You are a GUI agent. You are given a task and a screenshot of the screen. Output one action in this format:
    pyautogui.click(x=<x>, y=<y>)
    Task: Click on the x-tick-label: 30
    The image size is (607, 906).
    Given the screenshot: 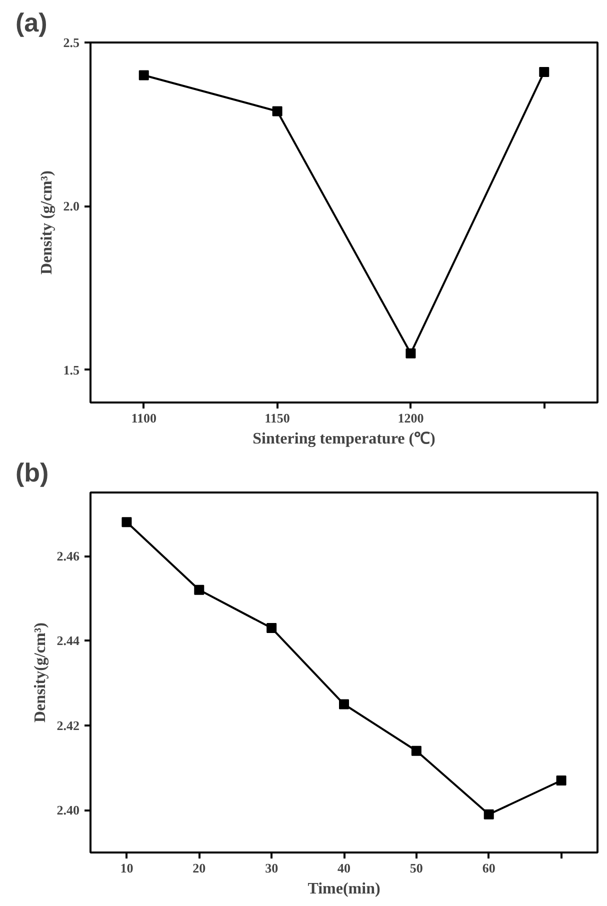 What is the action you would take?
    pyautogui.click(x=271, y=868)
    